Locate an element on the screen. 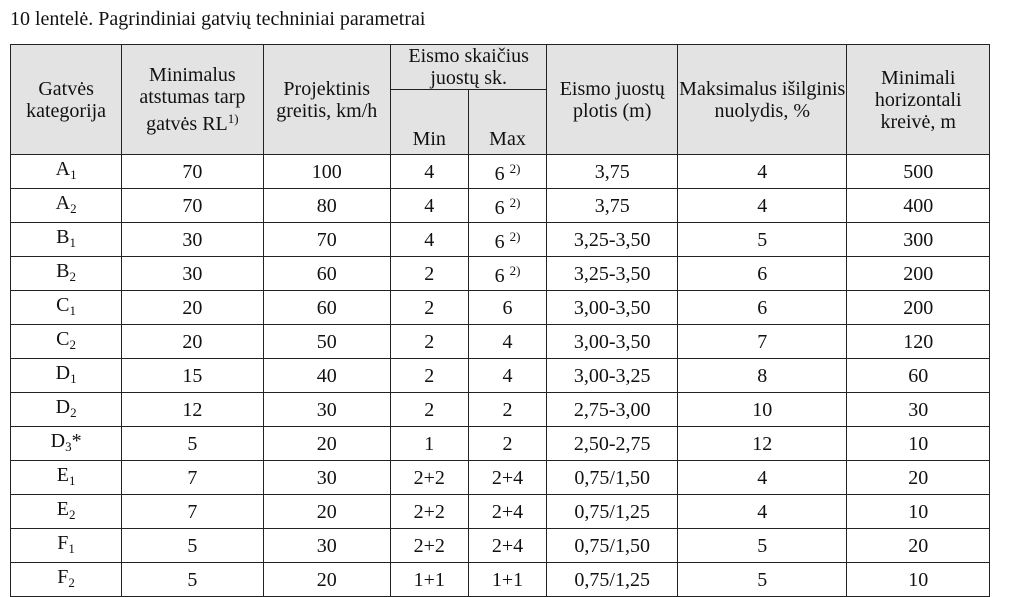 This screenshot has width=1010, height=597. cell-min-distance: 15 is located at coordinates (192, 375).